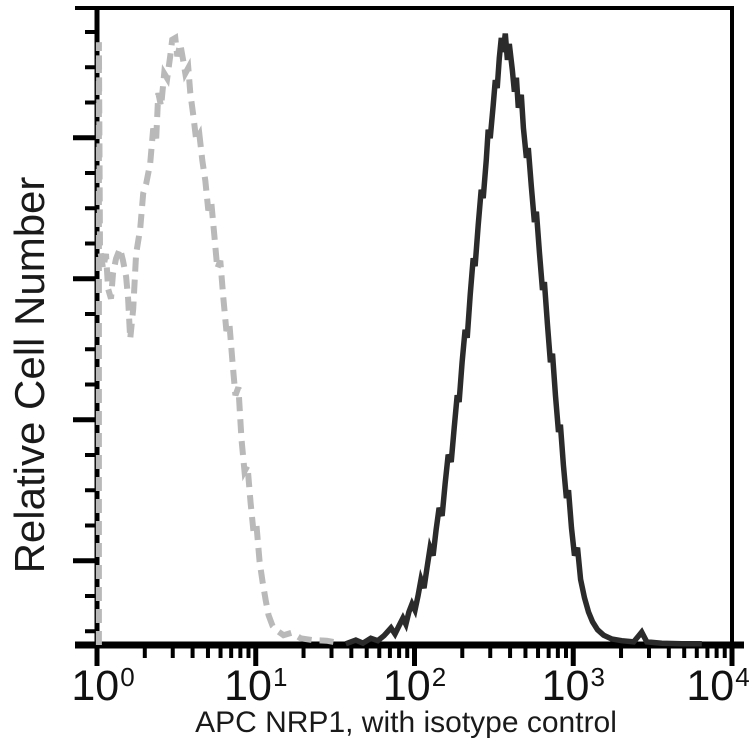  What do you see at coordinates (439, 677) in the screenshot?
I see `tick-exponent: 2` at bounding box center [439, 677].